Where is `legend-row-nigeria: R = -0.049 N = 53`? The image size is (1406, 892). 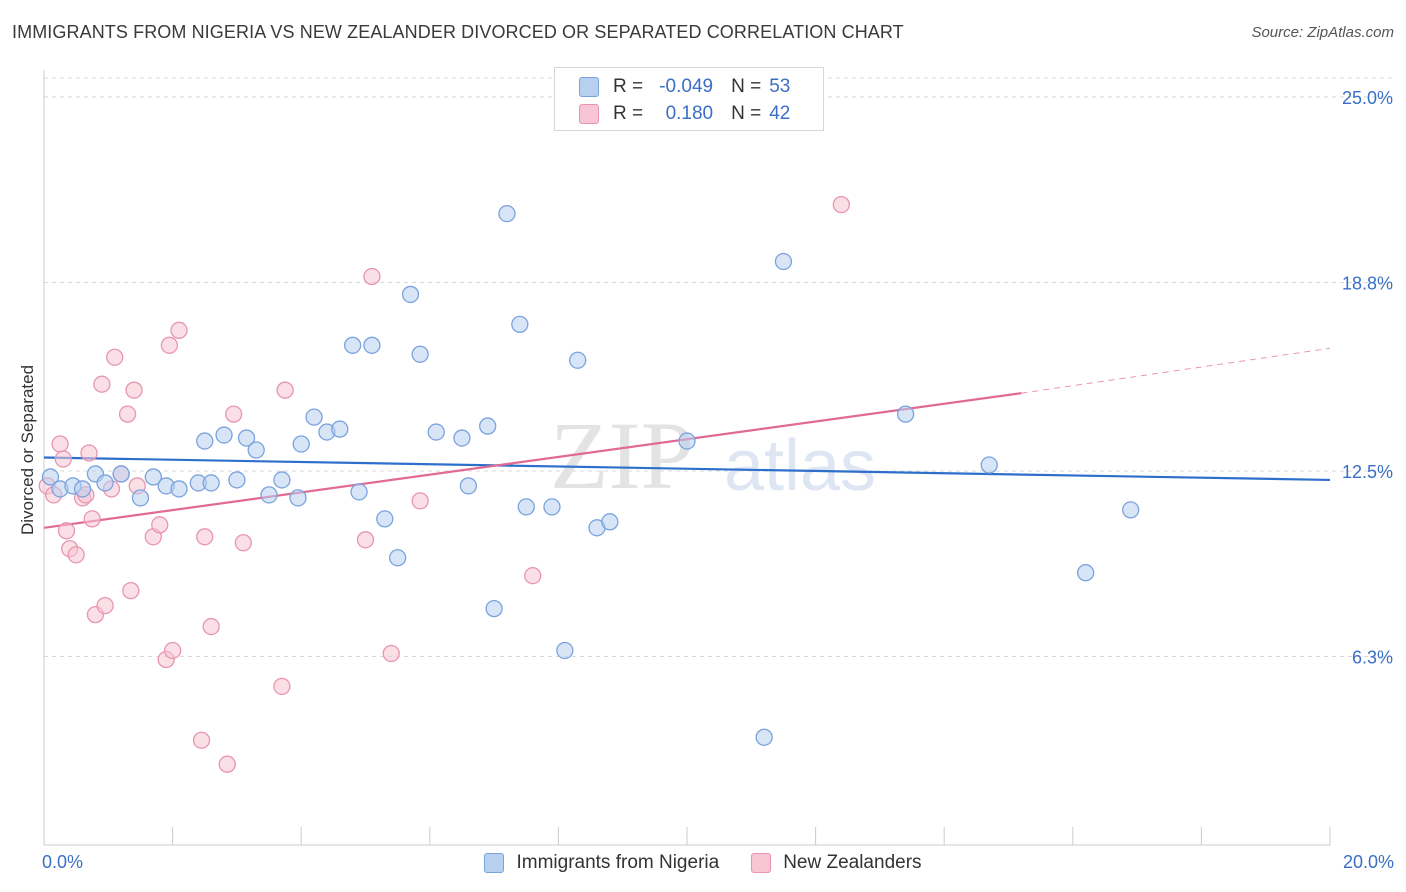 legend-row-nigeria: R = -0.049 N = 53 is located at coordinates (684, 87).